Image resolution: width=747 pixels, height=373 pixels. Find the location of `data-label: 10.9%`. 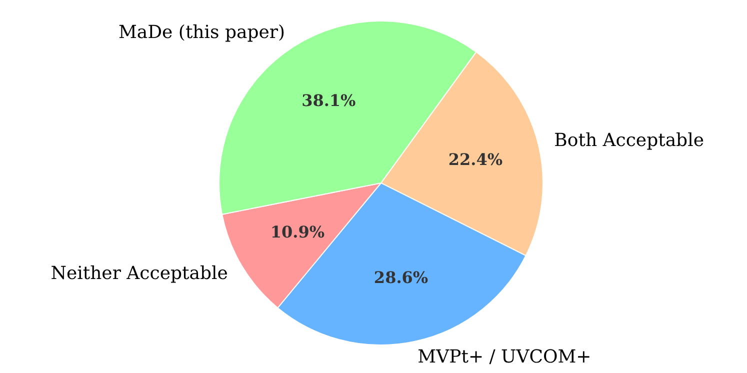

data-label: 10.9% is located at coordinates (297, 232).